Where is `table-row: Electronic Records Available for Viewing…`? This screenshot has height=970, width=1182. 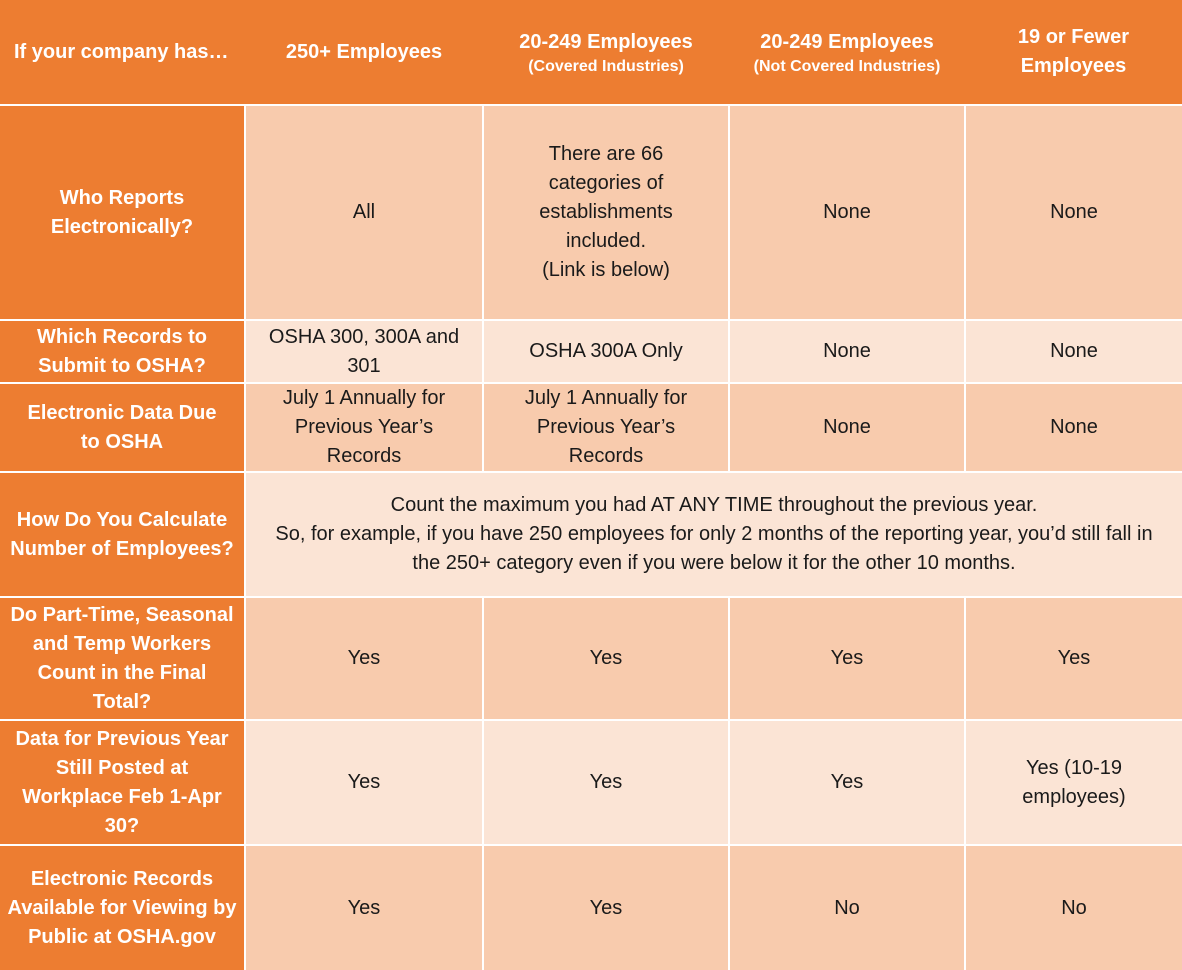
table-row: Electronic Records Available for Viewing… is located at coordinates (591, 907).